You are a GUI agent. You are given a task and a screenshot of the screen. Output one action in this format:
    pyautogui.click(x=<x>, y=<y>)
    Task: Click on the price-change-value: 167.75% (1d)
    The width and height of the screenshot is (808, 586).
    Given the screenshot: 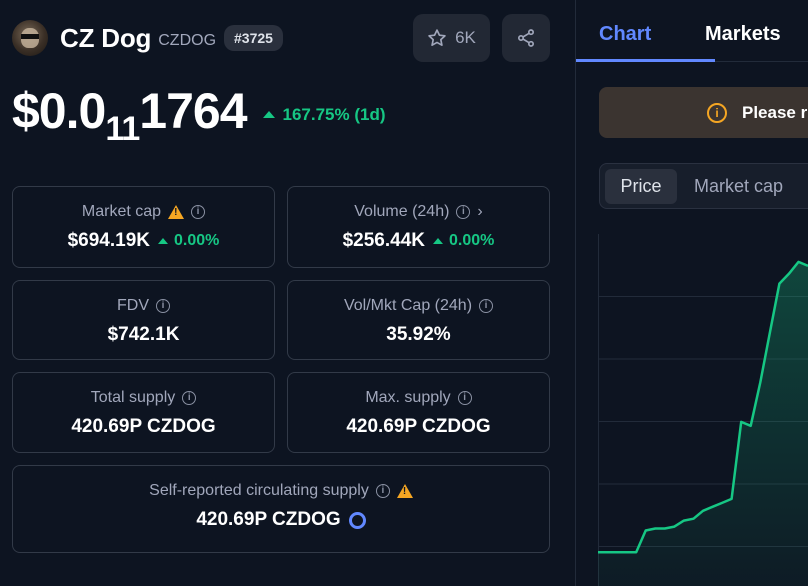 What is the action you would take?
    pyautogui.click(x=334, y=114)
    